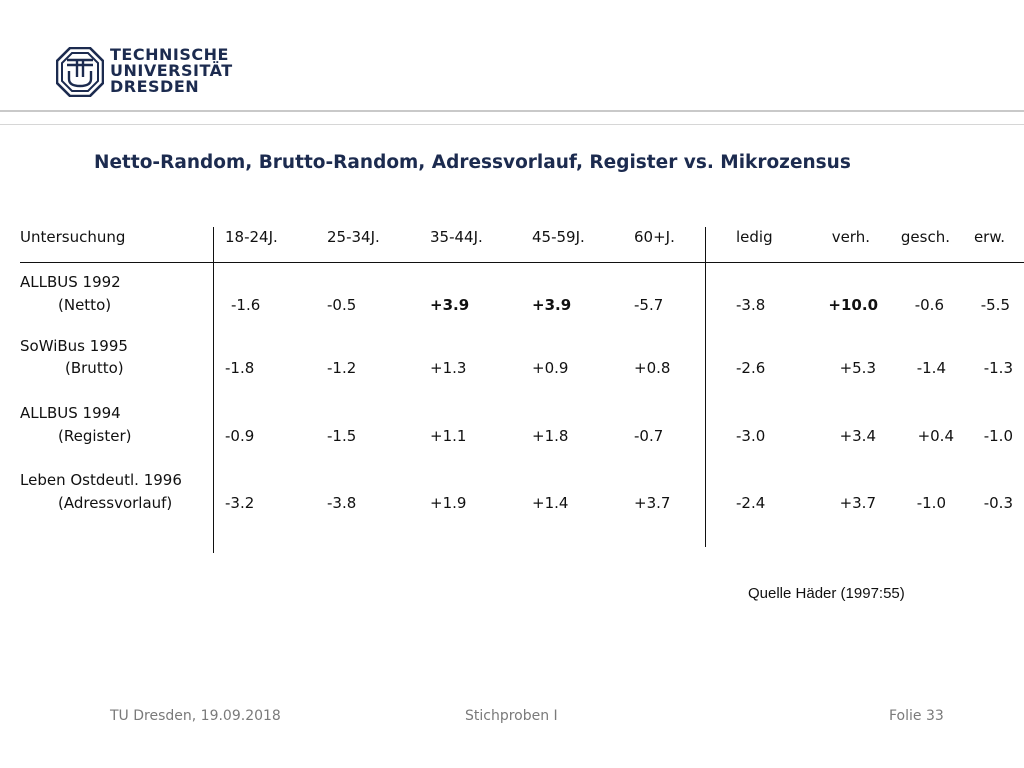 The width and height of the screenshot is (1024, 768). What do you see at coordinates (998, 368) in the screenshot?
I see `row-2-cell-9: -1.3` at bounding box center [998, 368].